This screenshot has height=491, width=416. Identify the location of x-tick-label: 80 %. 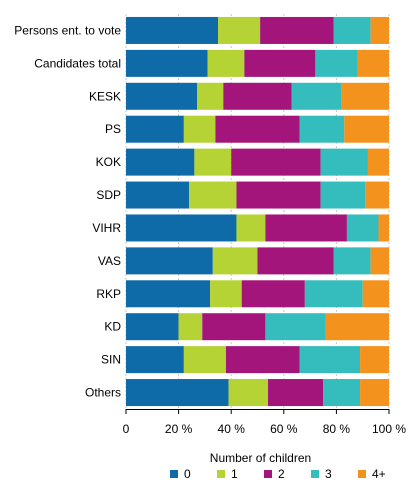
(337, 429).